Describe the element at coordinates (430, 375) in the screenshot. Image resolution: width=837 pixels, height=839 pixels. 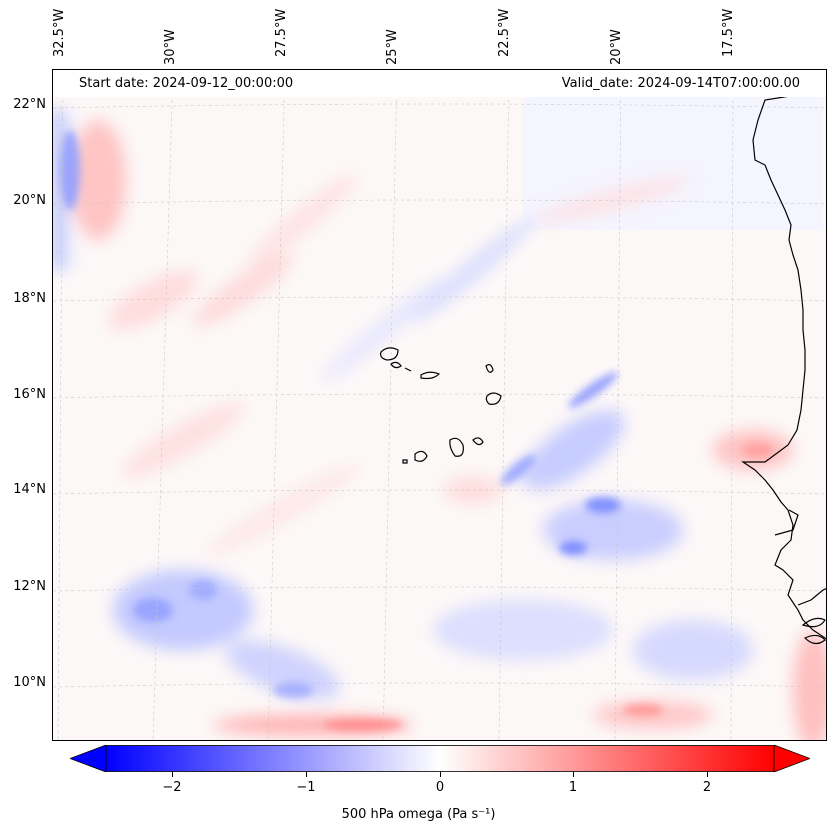
I see `cape-verde-sao-nicolau` at that location.